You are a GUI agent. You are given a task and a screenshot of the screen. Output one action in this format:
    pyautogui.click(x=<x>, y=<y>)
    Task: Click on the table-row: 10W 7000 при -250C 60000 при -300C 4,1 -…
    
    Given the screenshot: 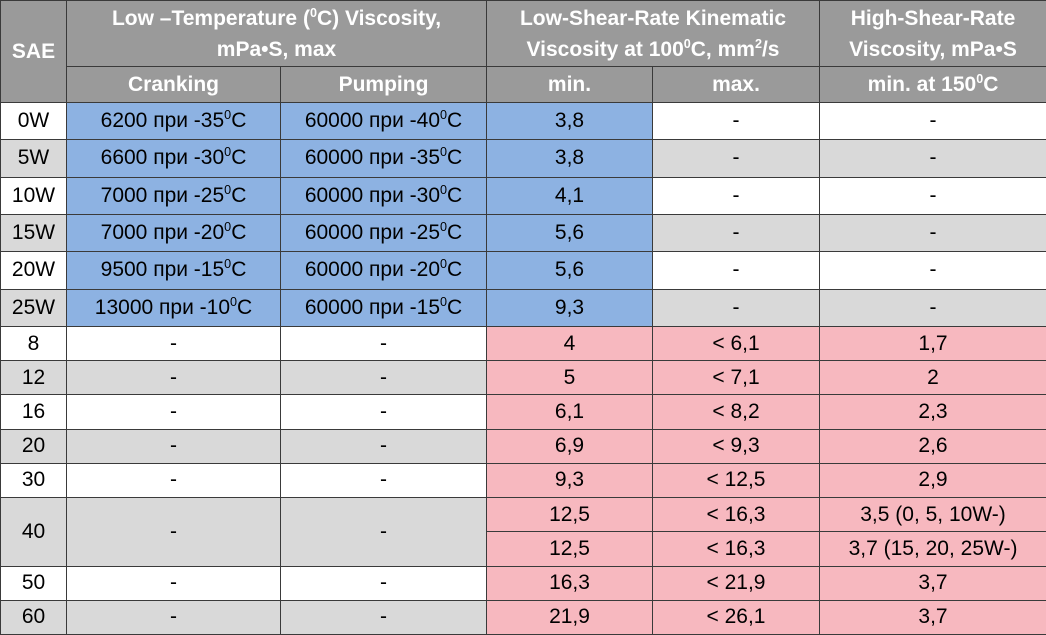 What is the action you would take?
    pyautogui.click(x=523, y=195)
    